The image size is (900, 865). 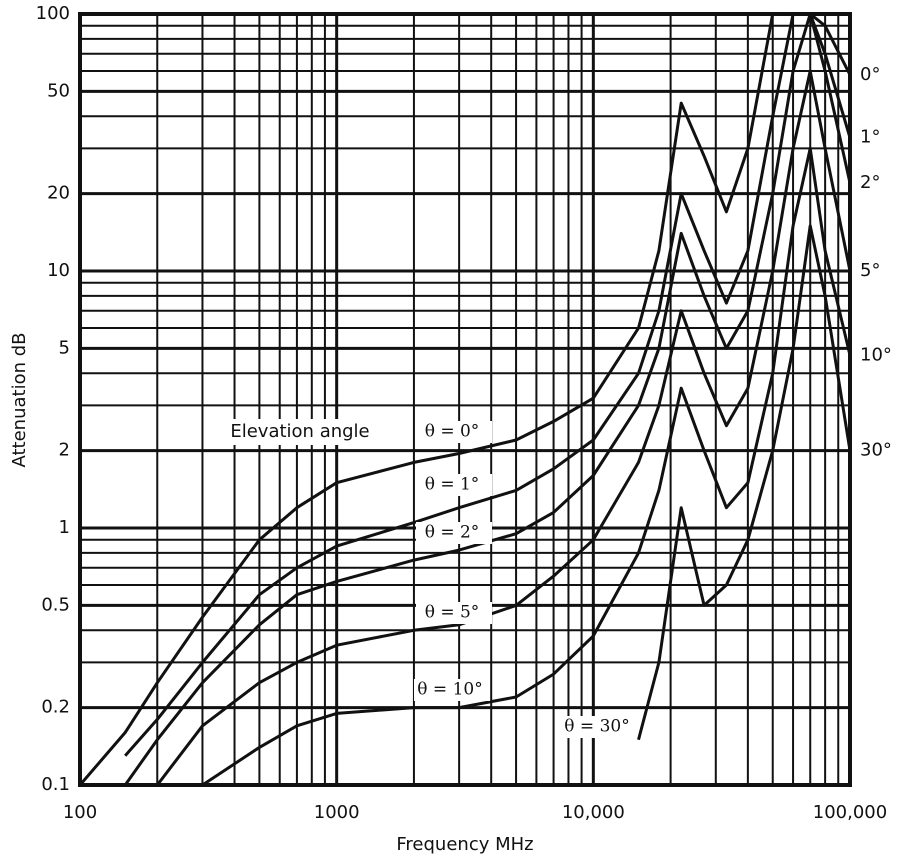 I want to click on end-label: 2°, so click(x=870, y=182).